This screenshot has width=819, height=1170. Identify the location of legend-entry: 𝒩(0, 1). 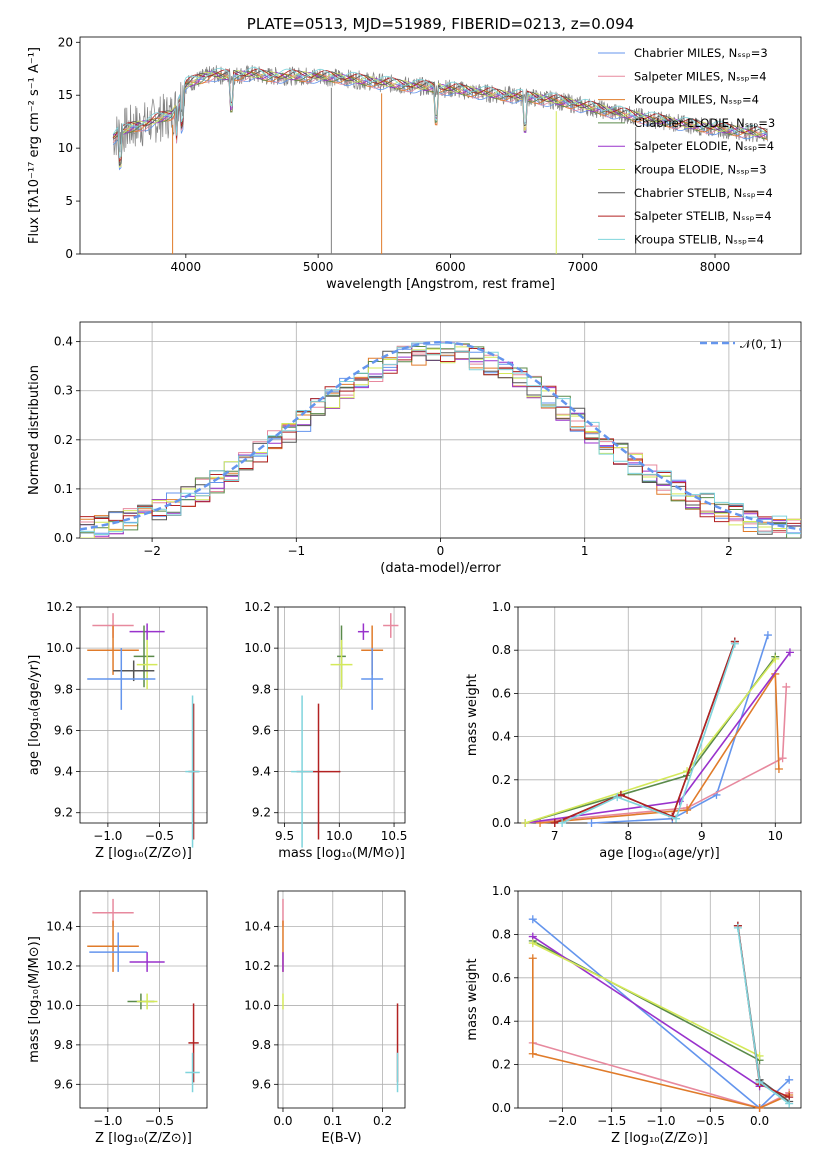
(761, 344).